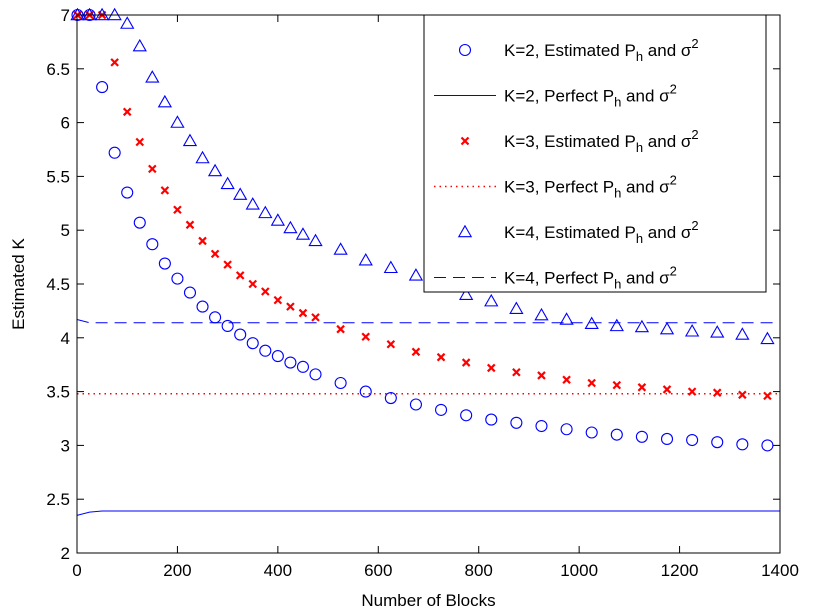 The image size is (816, 616). I want to click on x-tick-label: 200, so click(177, 570).